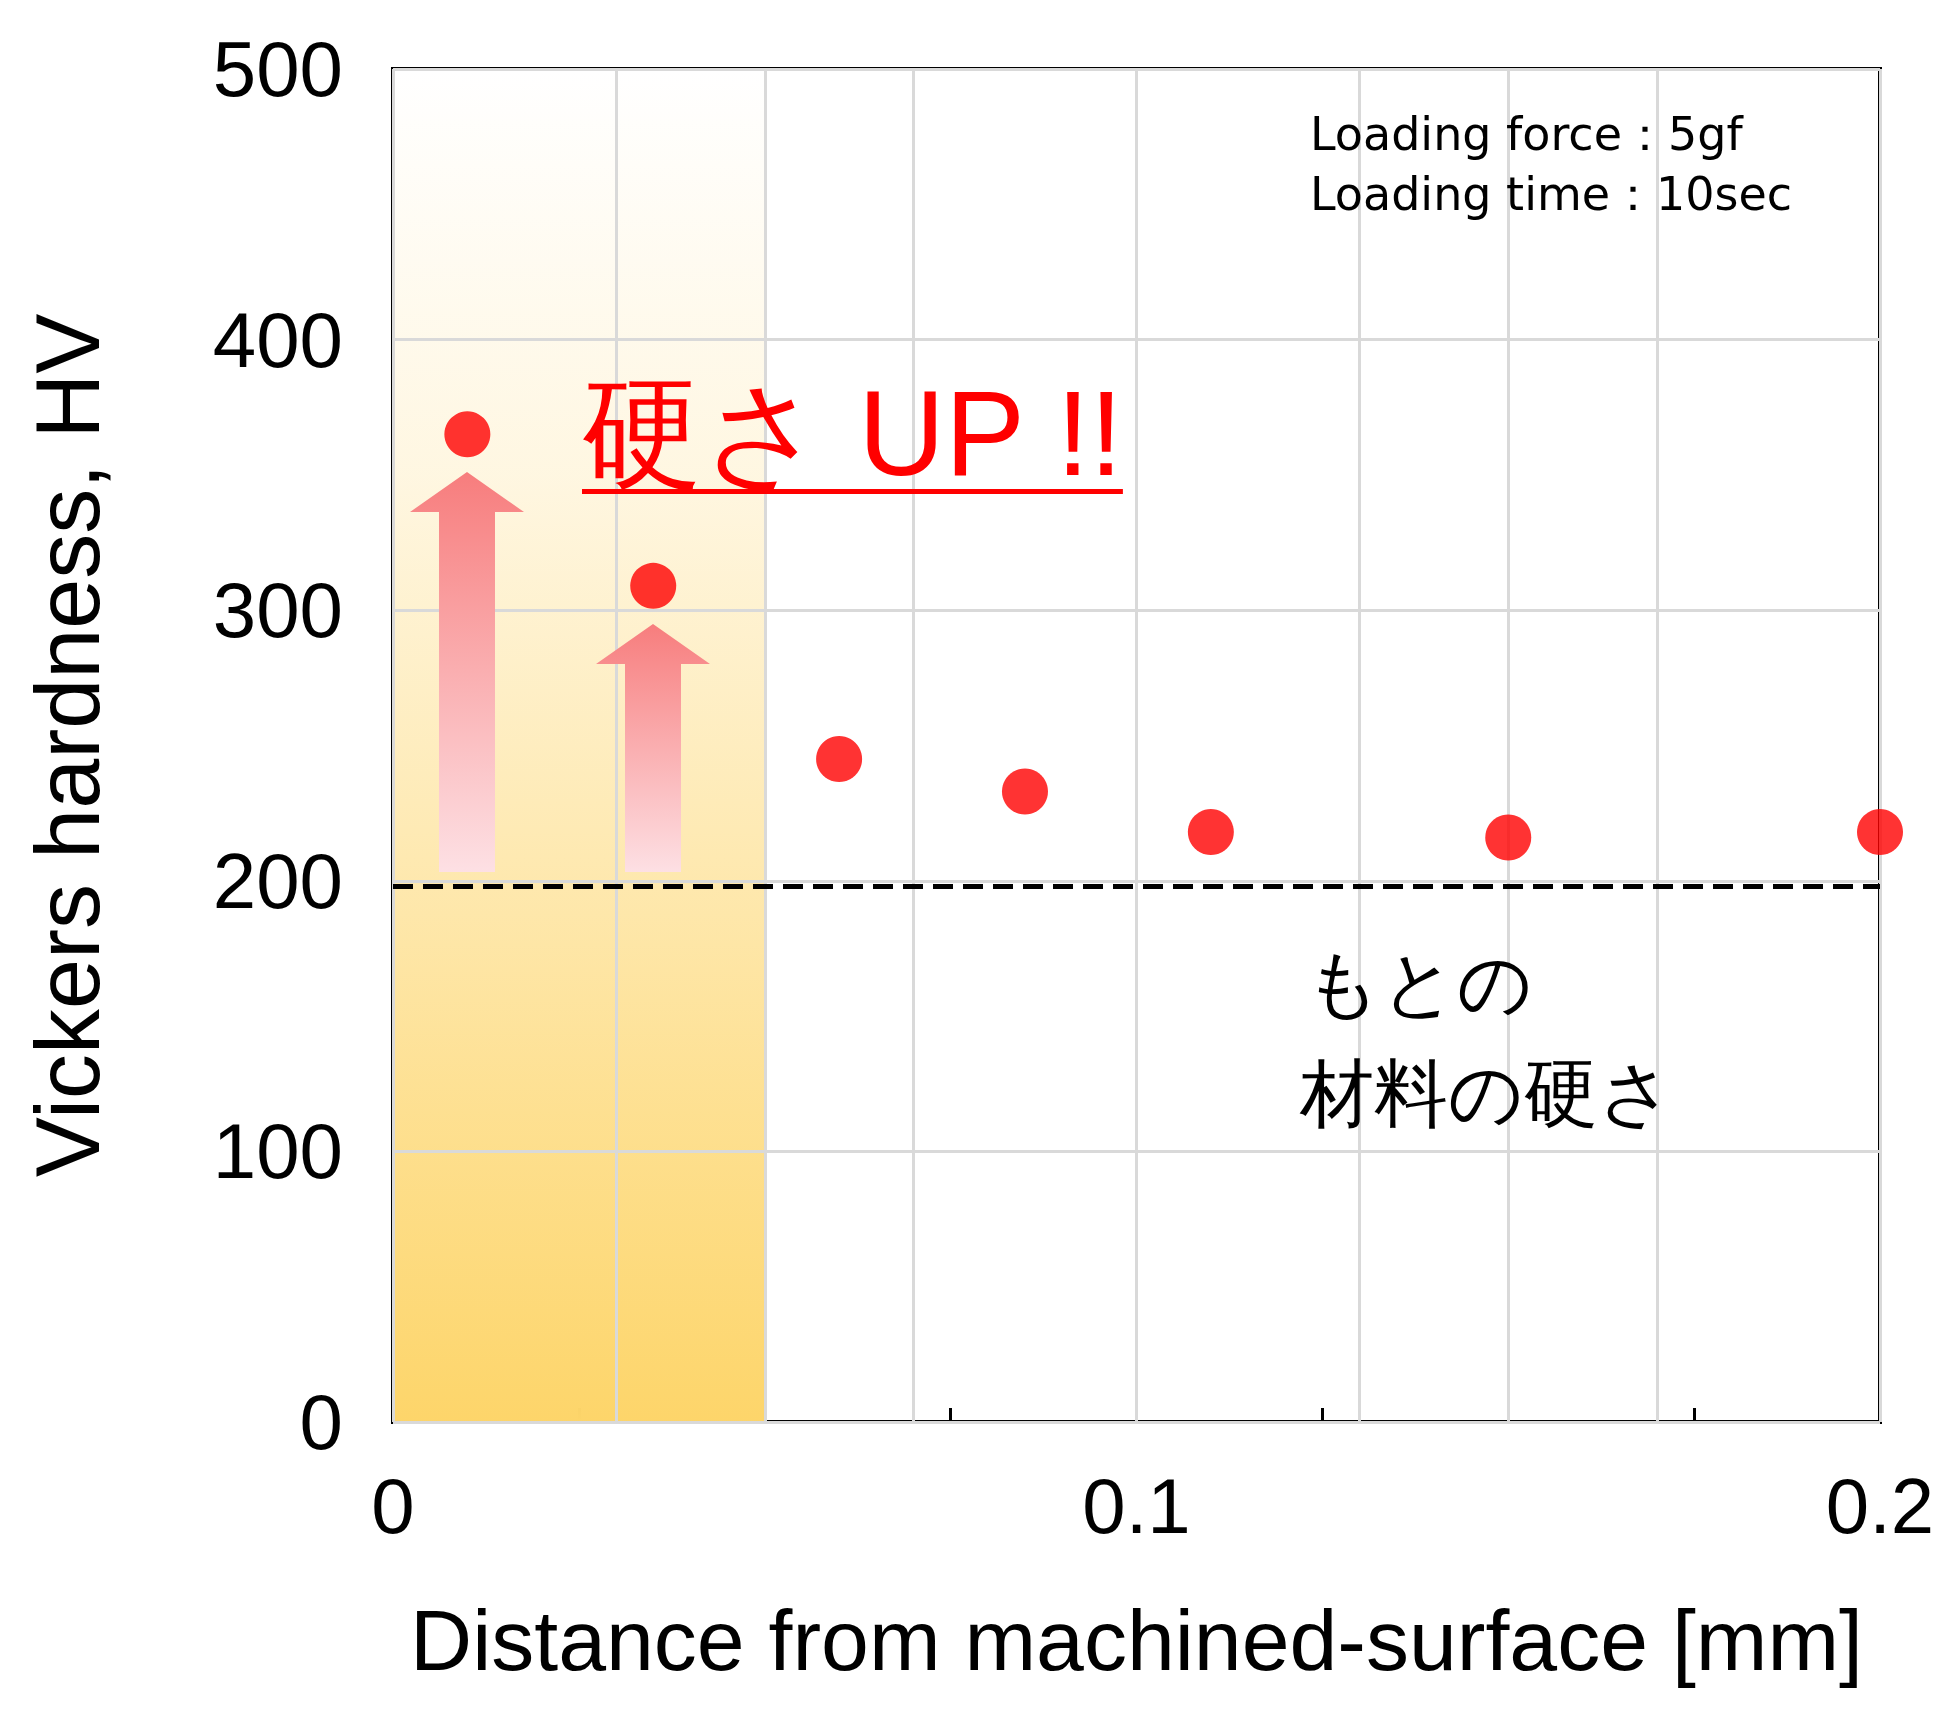 The image size is (1939, 1709). Describe the element at coordinates (277, 610) in the screenshot. I see `y-tick-label: 300` at that location.